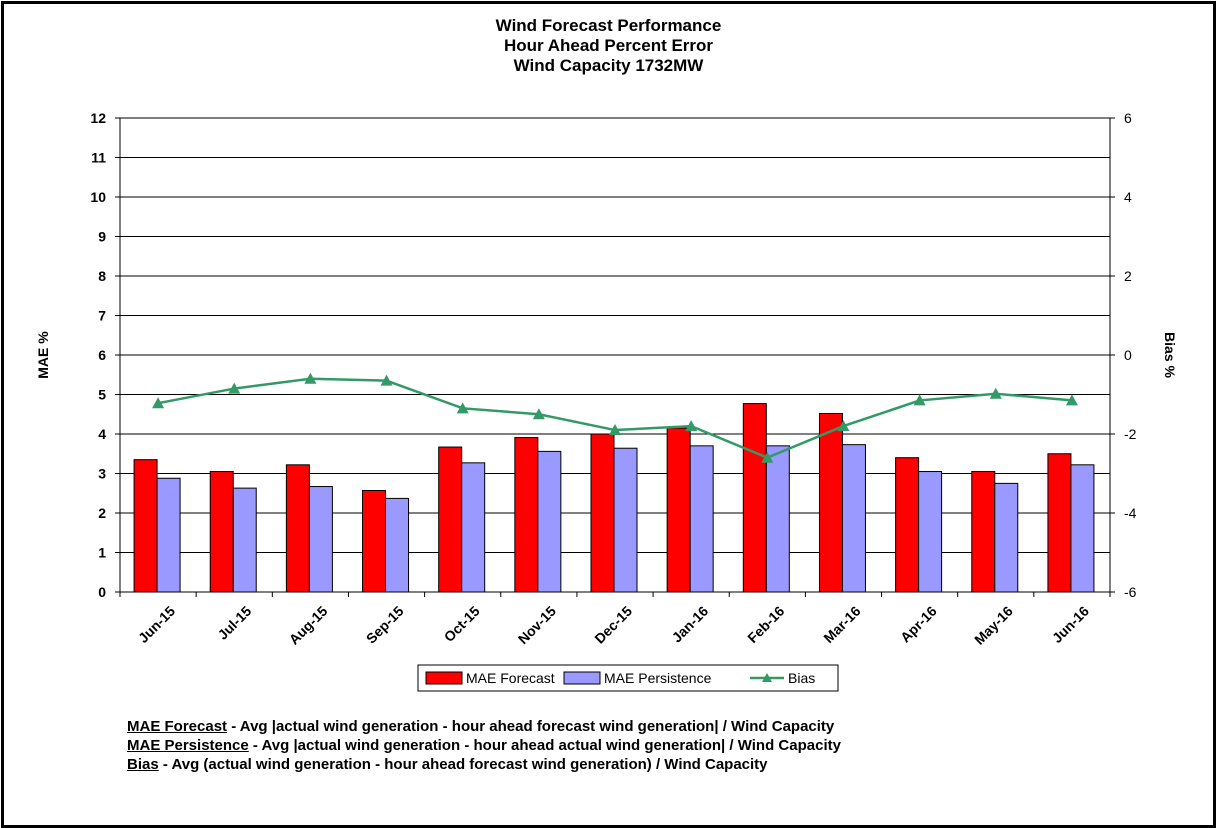 This screenshot has height=828, width=1217. What do you see at coordinates (615, 418) in the screenshot?
I see `bias-line` at bounding box center [615, 418].